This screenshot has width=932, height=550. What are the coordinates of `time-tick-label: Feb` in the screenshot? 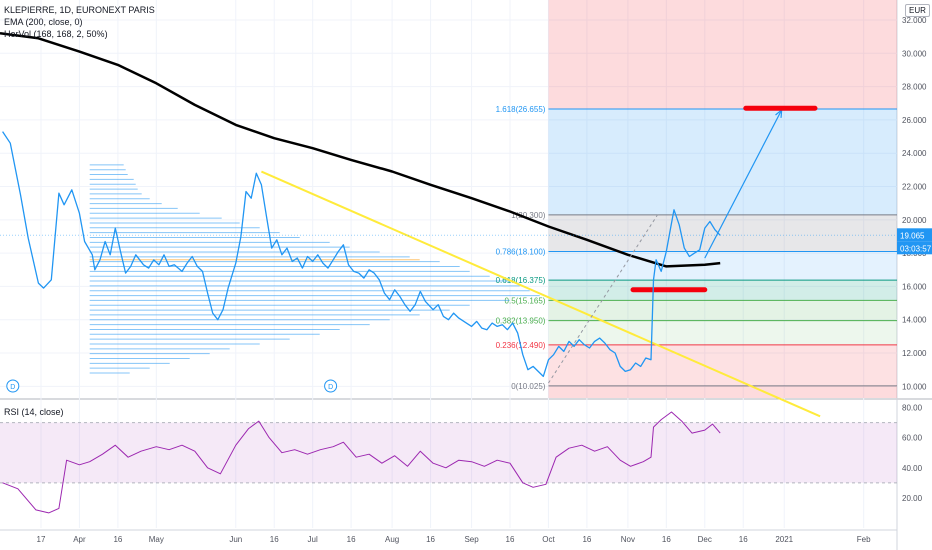 It's located at (864, 539).